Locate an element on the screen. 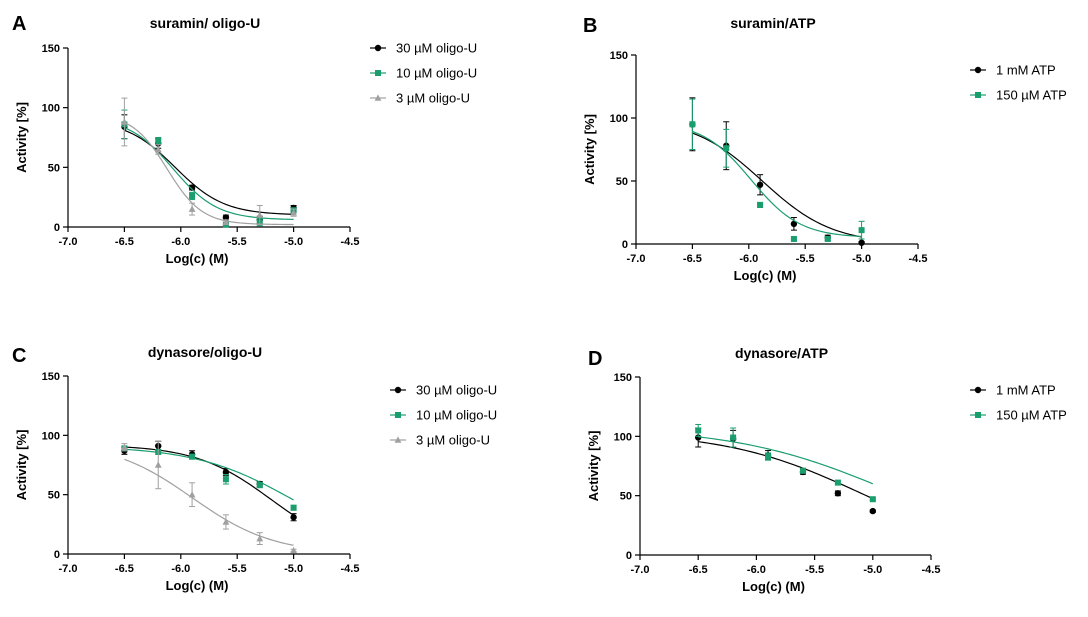  x-tick-label: -4.5 is located at coordinates (918, 259).